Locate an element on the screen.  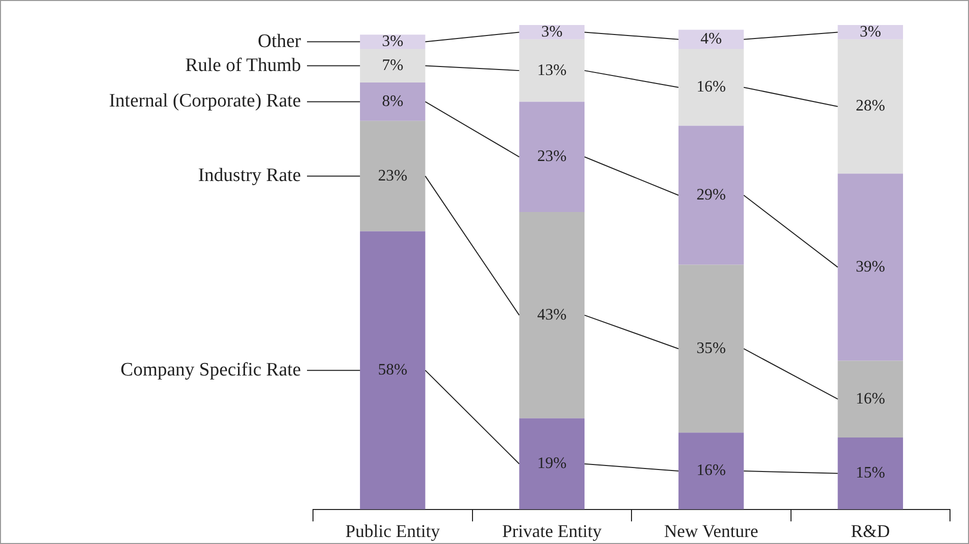
data-label: 43% is located at coordinates (552, 315).